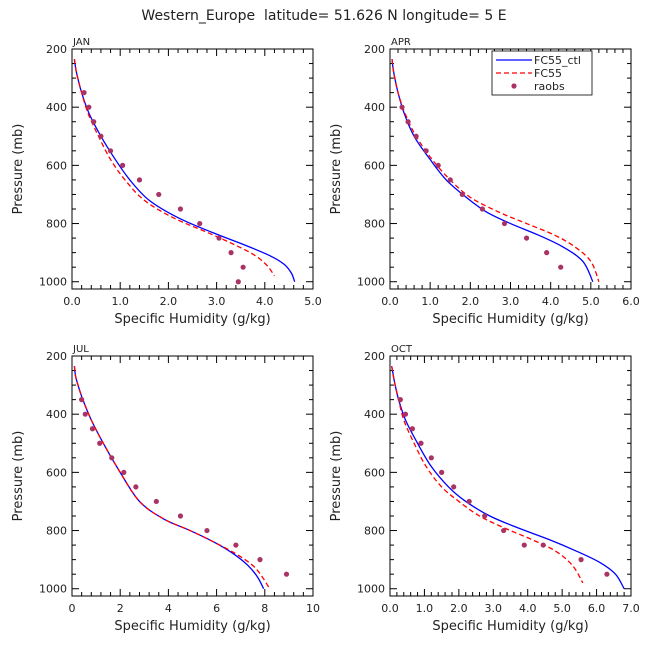 Image resolution: width=648 pixels, height=648 pixels. Describe the element at coordinates (265, 301) in the screenshot. I see `x-tick-label: 4.0` at that location.